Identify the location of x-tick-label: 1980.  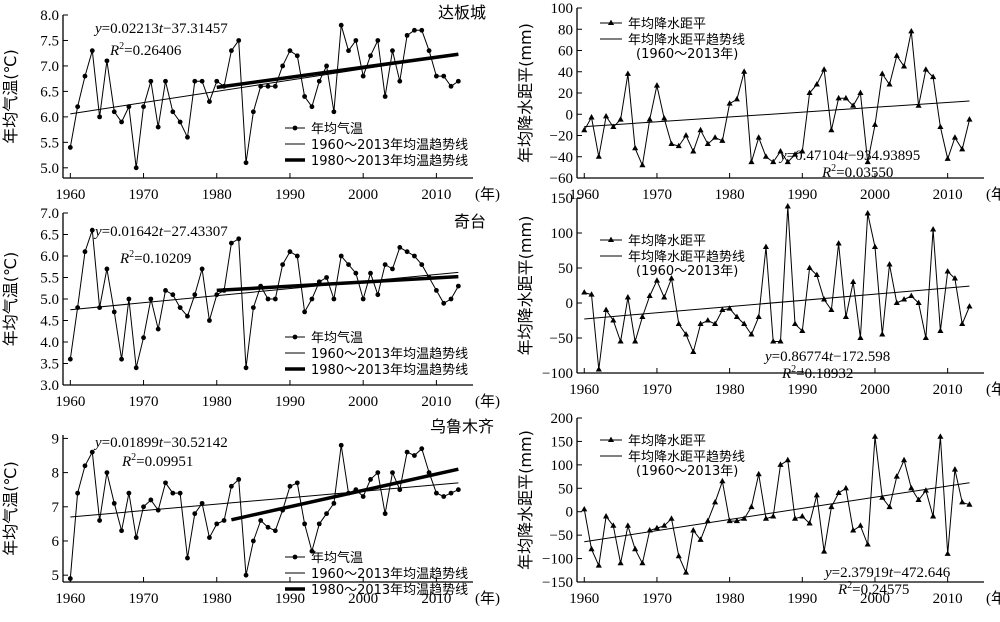
(730, 599).